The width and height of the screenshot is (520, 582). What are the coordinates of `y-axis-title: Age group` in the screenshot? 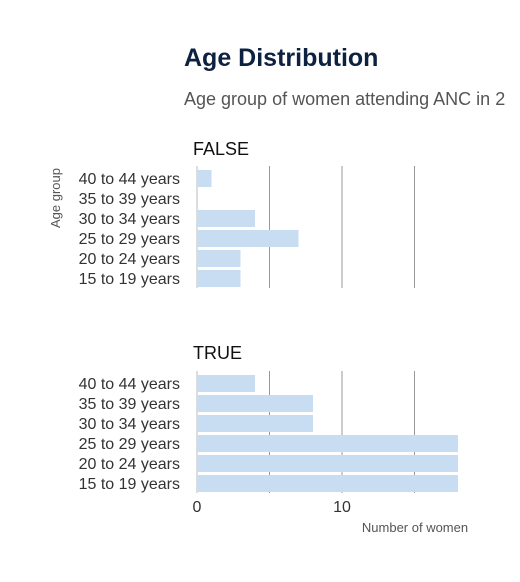 It's located at (55, 198).